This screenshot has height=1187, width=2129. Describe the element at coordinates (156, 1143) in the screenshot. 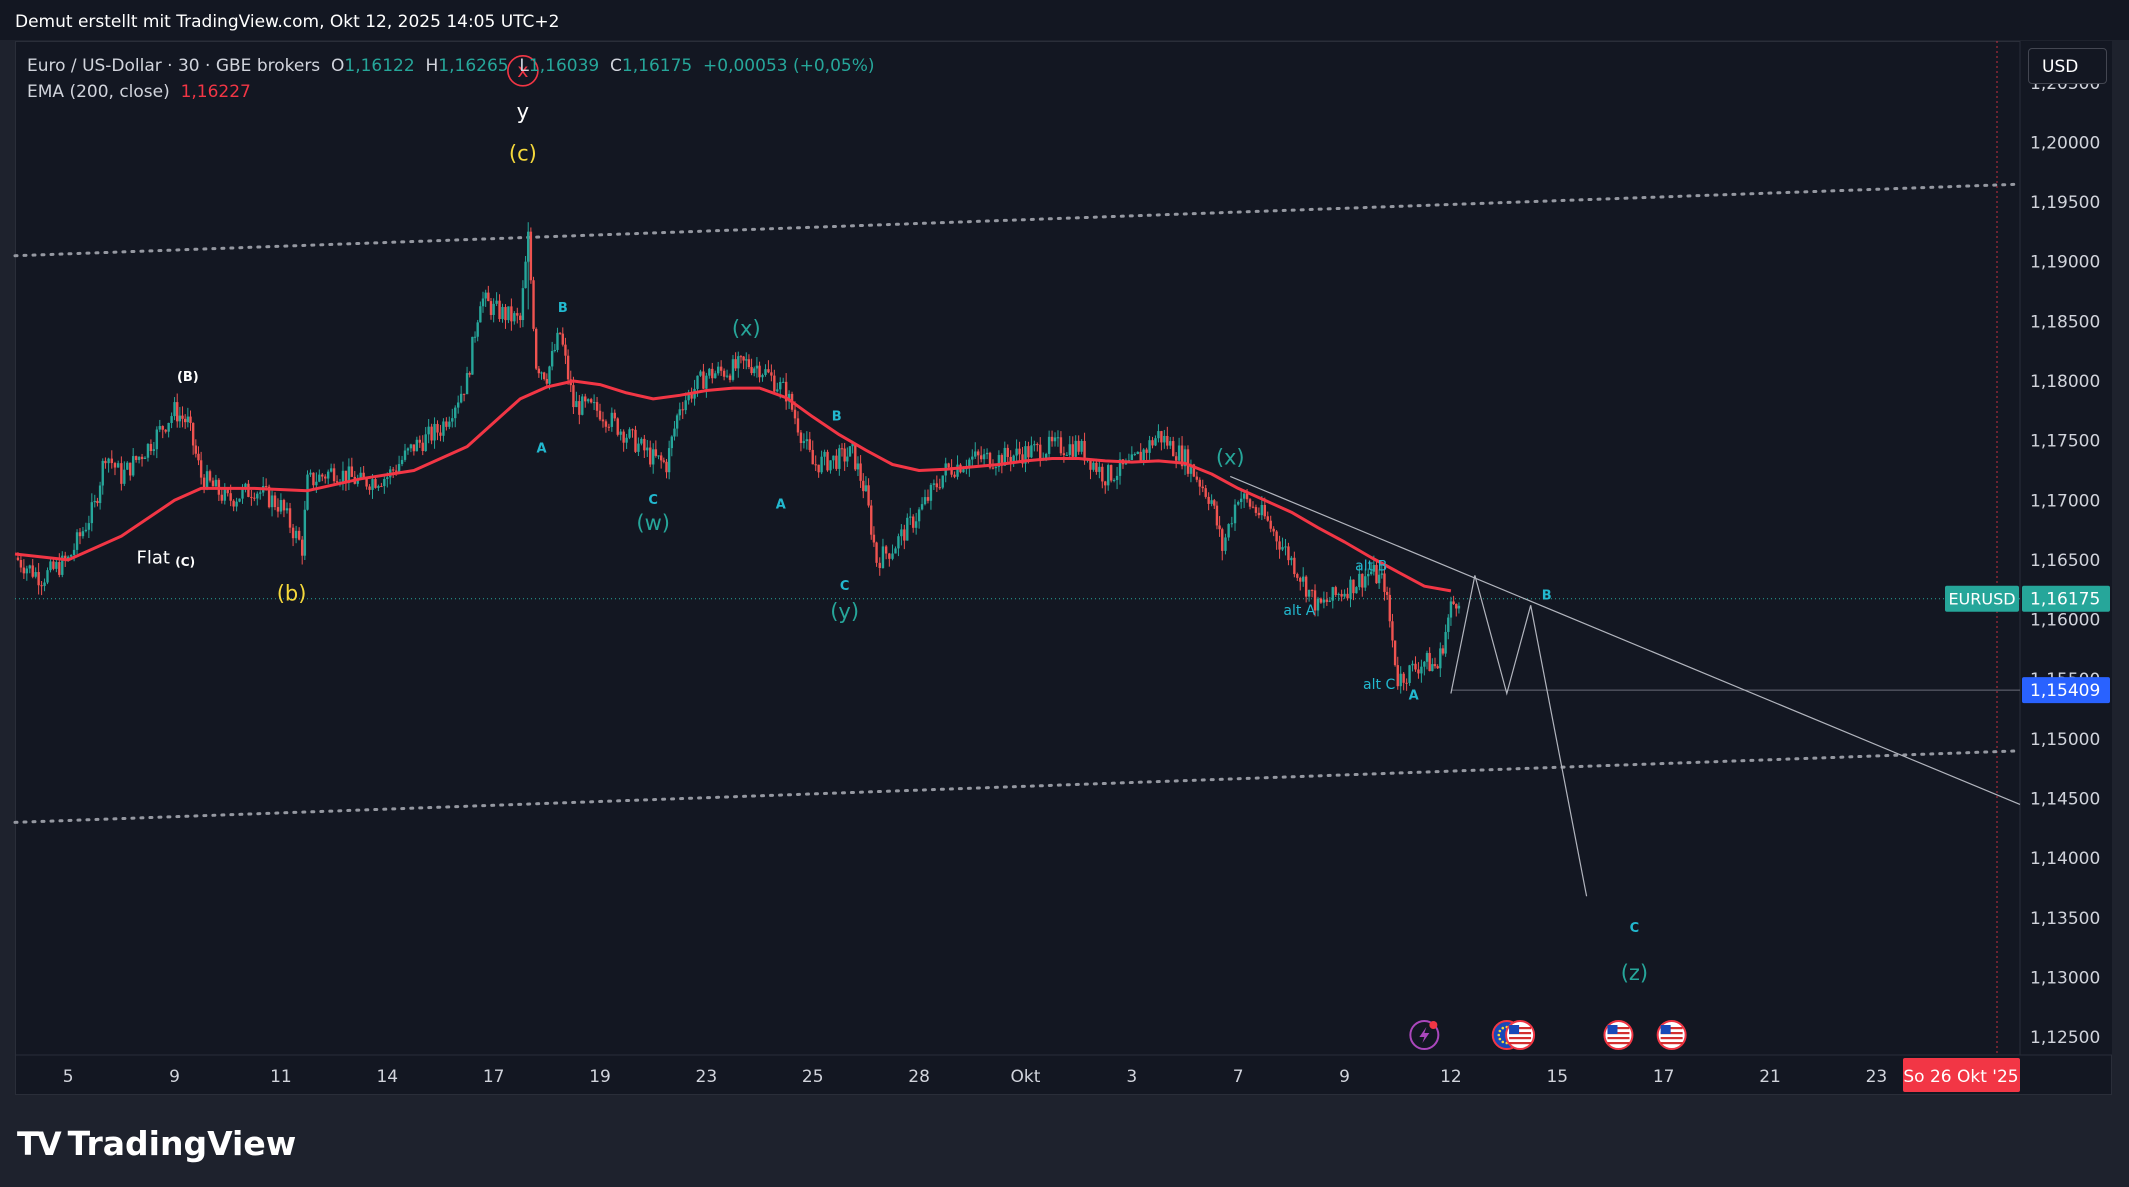

I see `tradingview-logo: TV TradingView` at that location.